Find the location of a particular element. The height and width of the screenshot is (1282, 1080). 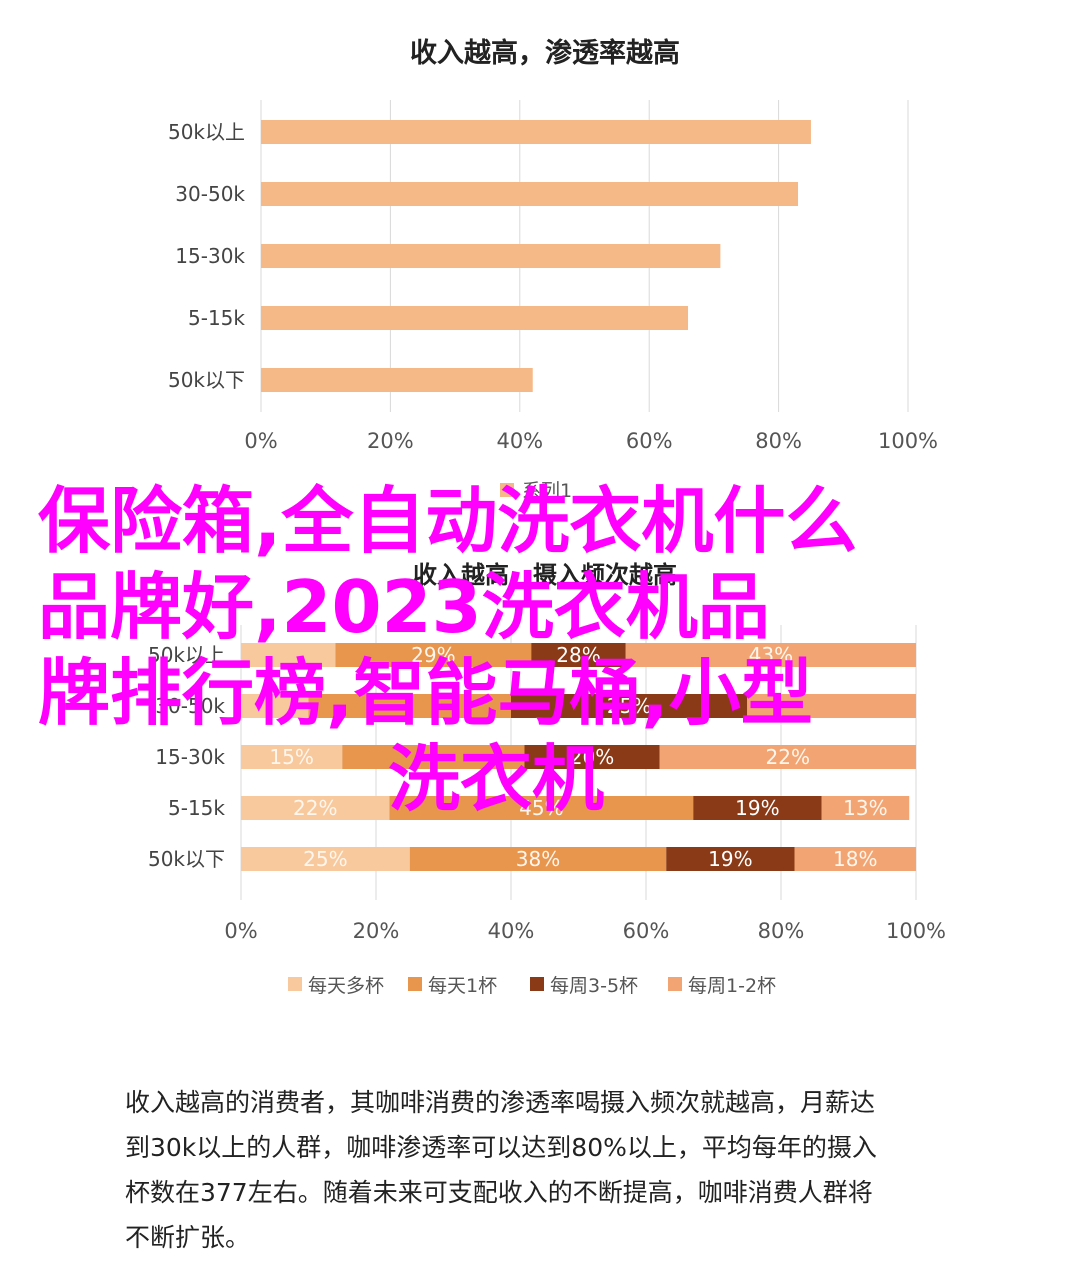

chart2-data-label: 15% is located at coordinates (291, 757).